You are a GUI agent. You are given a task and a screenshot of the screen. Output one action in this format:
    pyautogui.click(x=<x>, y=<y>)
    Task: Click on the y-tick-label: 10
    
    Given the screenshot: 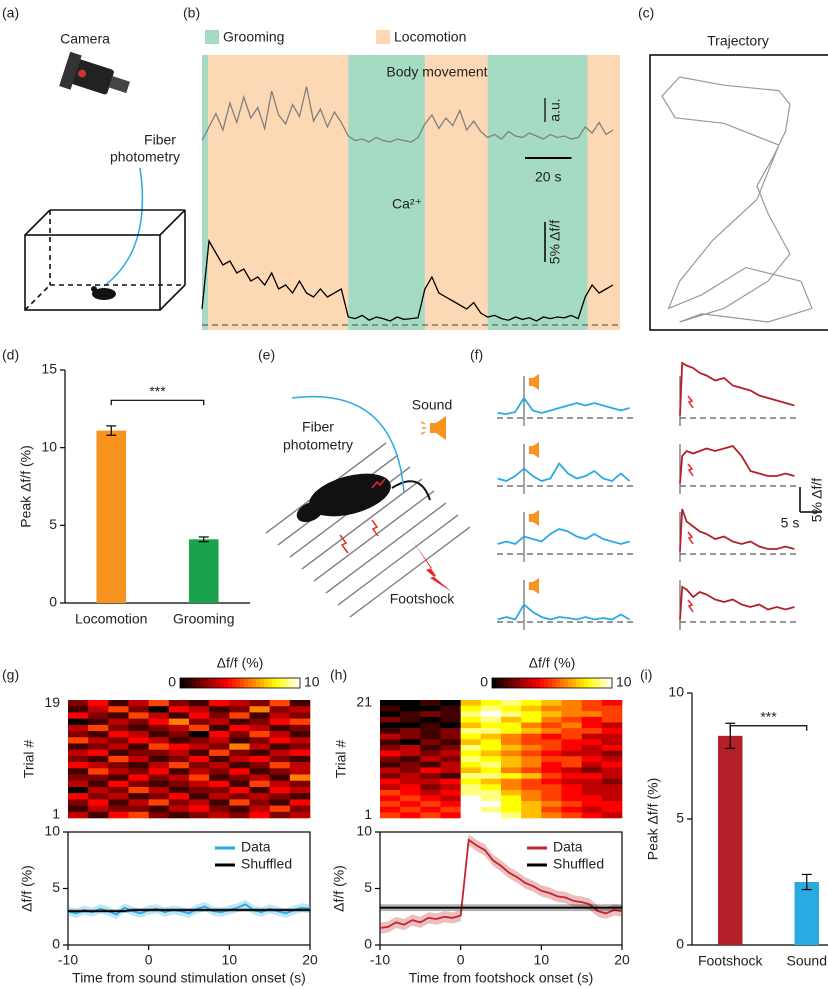 What is the action you would take?
    pyautogui.click(x=364, y=831)
    